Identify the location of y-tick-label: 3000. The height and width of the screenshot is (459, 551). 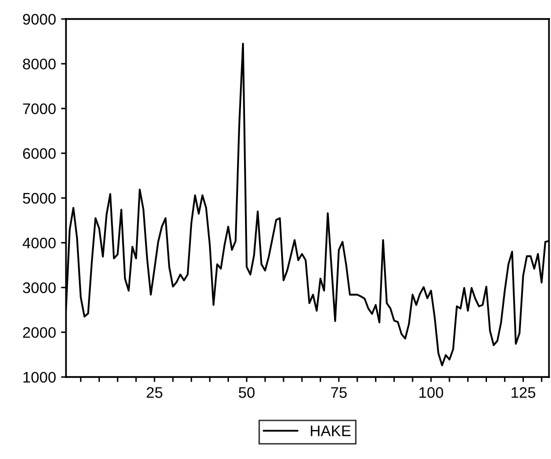
(39, 288).